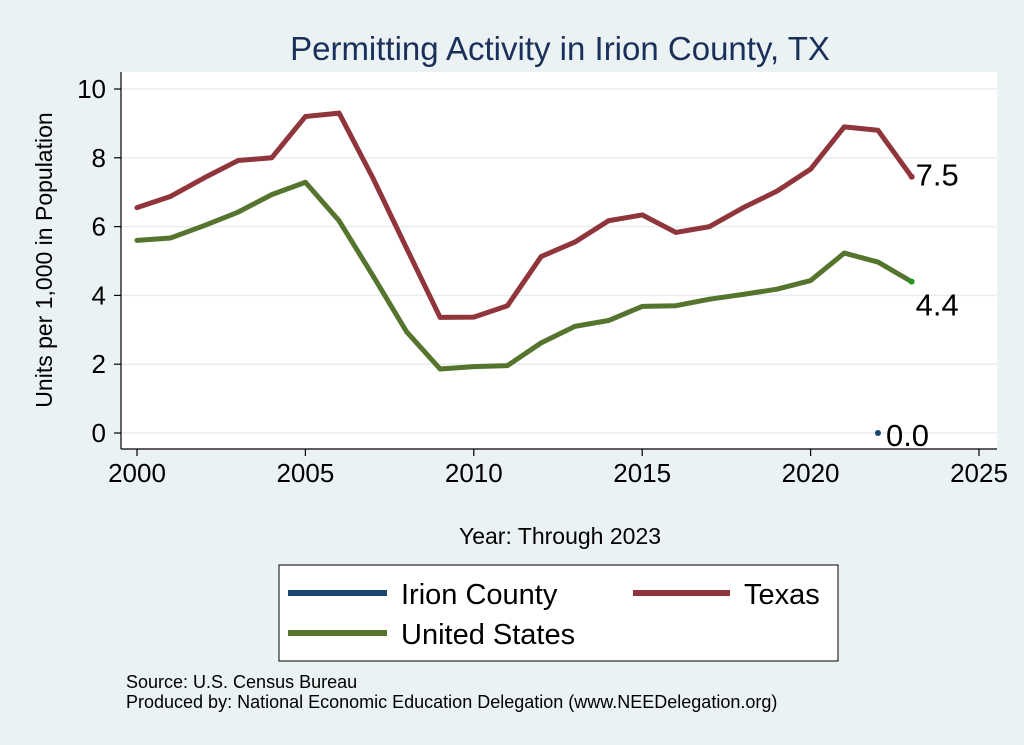 This screenshot has height=745, width=1024. Describe the element at coordinates (479, 595) in the screenshot. I see `legend-label-irion: Irion County` at that location.